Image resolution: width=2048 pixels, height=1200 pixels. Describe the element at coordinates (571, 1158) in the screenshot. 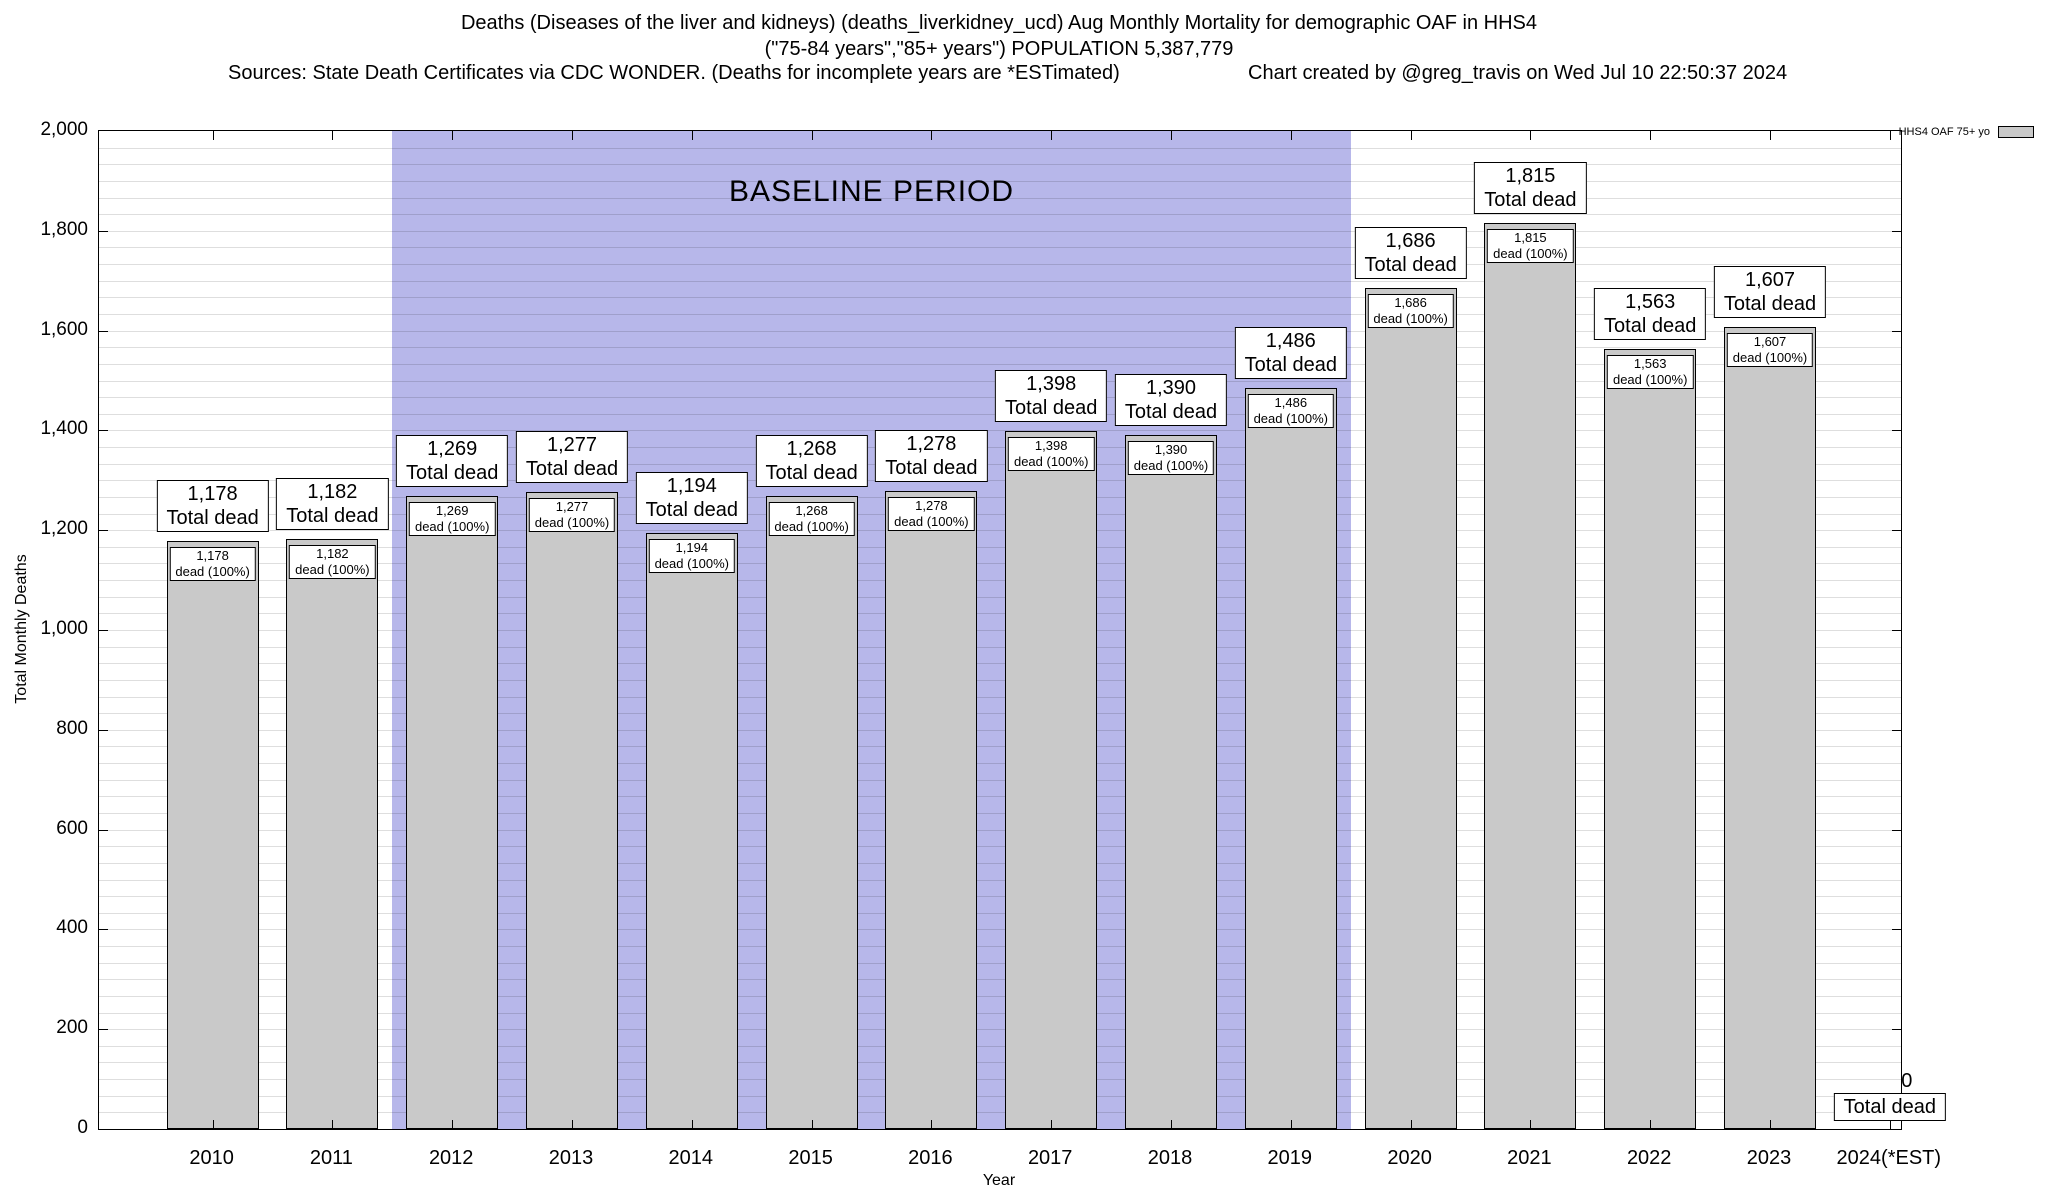

I see `x-tick-label: 2013` at that location.